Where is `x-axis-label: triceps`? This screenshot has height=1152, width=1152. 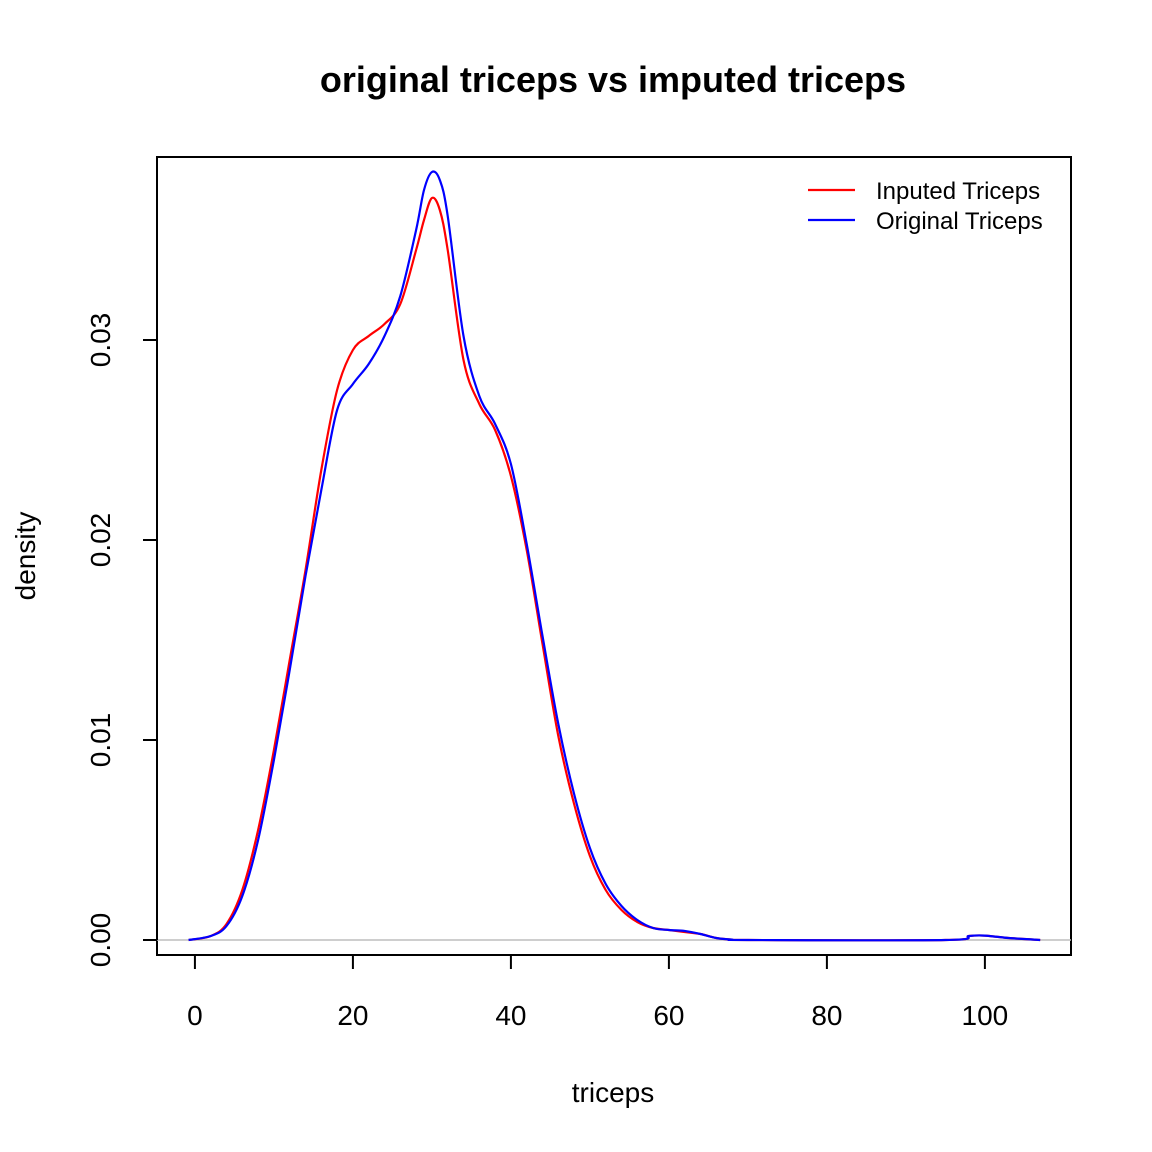
x-axis-label: triceps is located at coordinates (613, 1092).